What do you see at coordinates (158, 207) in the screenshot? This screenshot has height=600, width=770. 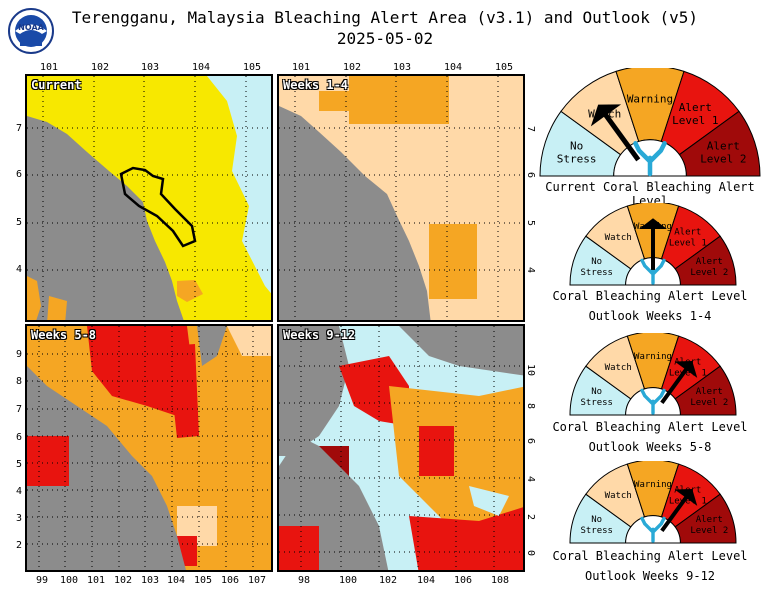 I see `region-outline` at bounding box center [158, 207].